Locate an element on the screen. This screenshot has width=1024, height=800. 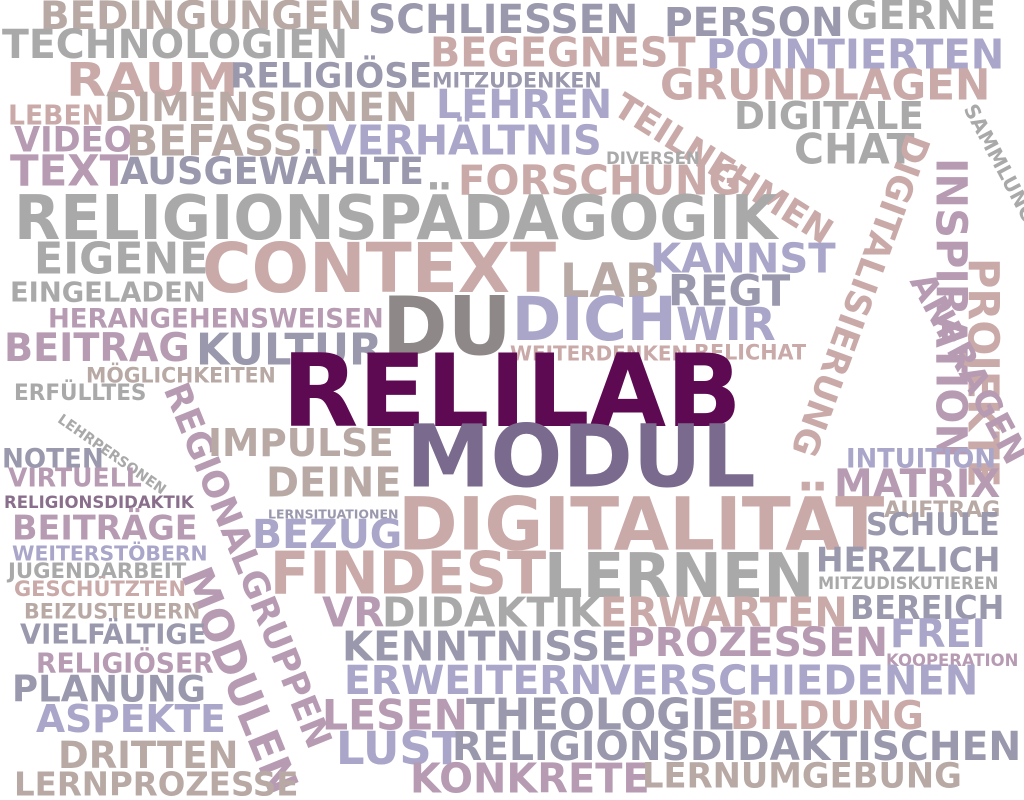
word-religionspaedagogik: RELIGIONSPÄDAGOGIK is located at coordinates (396, 218).